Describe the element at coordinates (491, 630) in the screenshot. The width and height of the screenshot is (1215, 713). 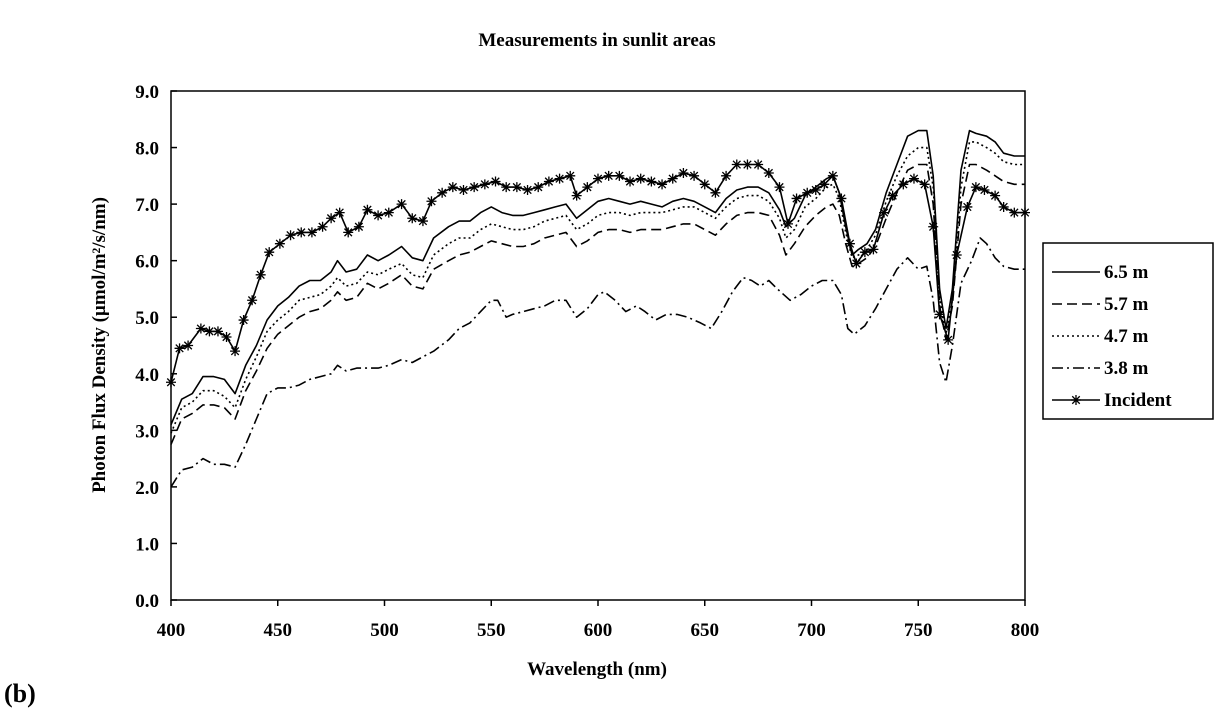
I see `x-tick-label: 550` at that location.